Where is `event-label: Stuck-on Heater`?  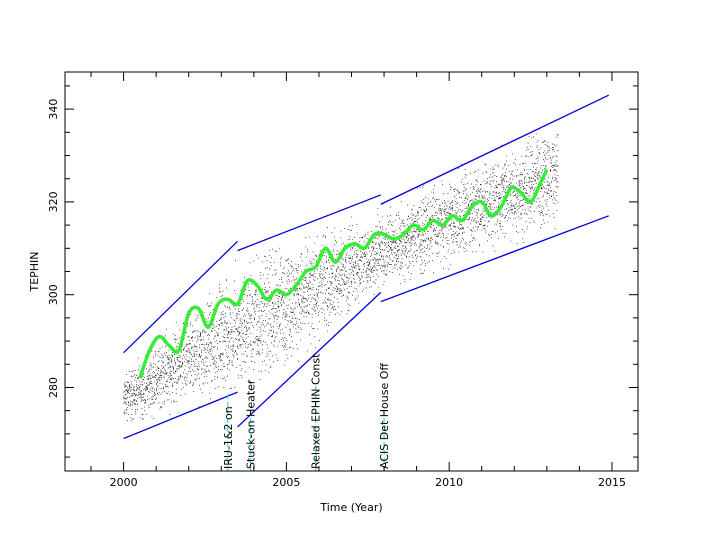 event-label: Stuck-on Heater is located at coordinates (251, 424).